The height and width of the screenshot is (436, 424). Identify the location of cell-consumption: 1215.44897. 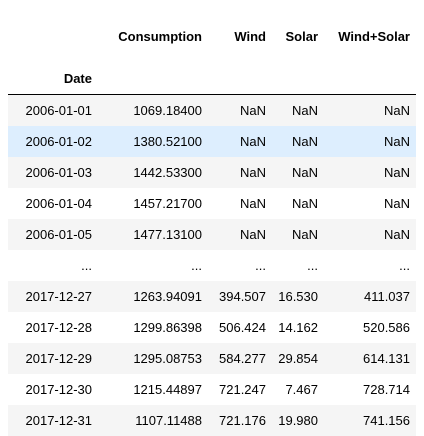
(153, 389).